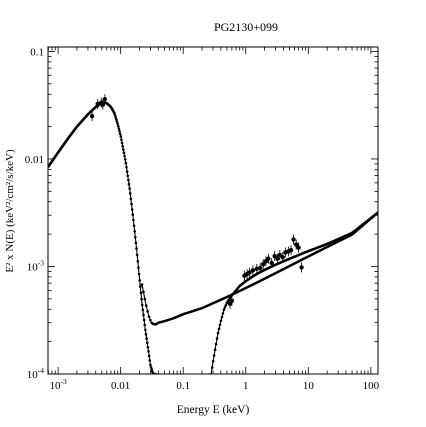 This screenshot has height=427, width=426. I want to click on x-tick-label: 1, so click(246, 386).